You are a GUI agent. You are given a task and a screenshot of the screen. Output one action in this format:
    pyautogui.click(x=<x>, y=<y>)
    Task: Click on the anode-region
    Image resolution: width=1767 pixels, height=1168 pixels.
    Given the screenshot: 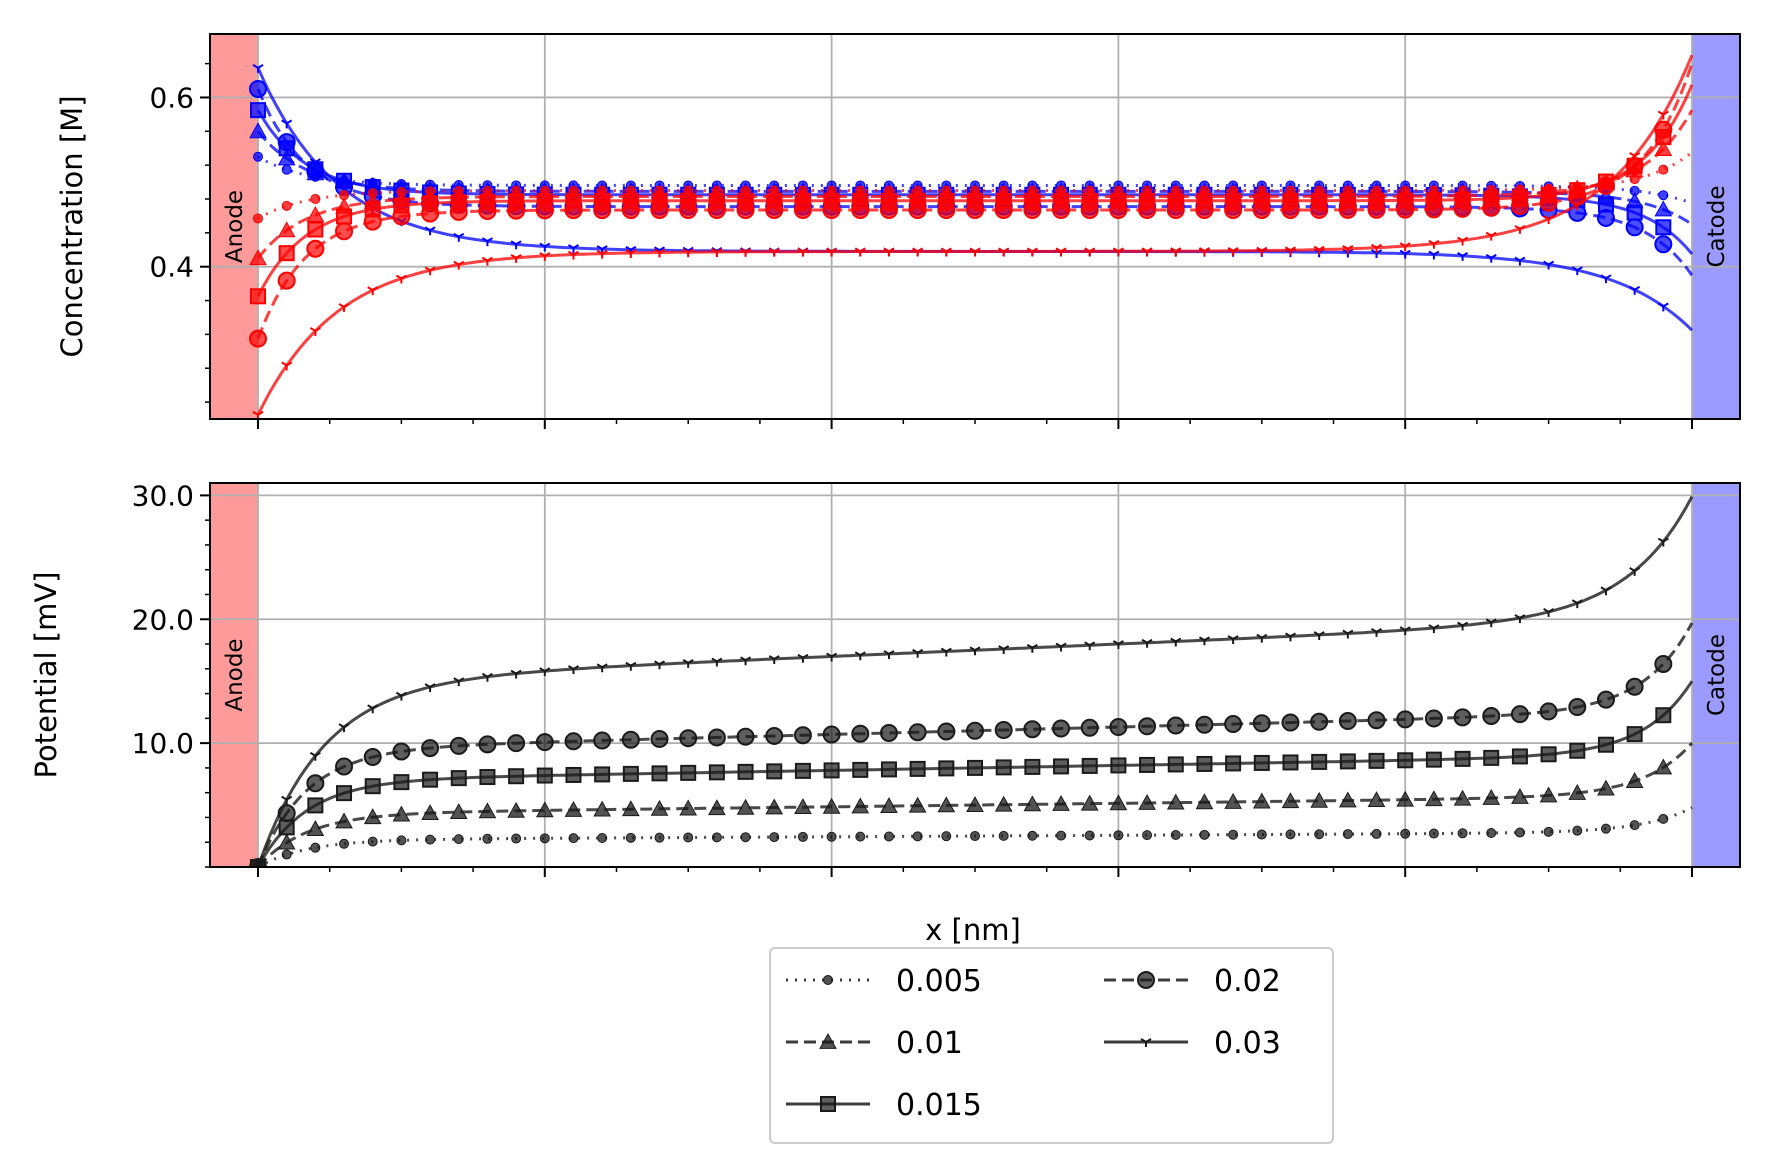 What is the action you would take?
    pyautogui.click(x=234, y=675)
    